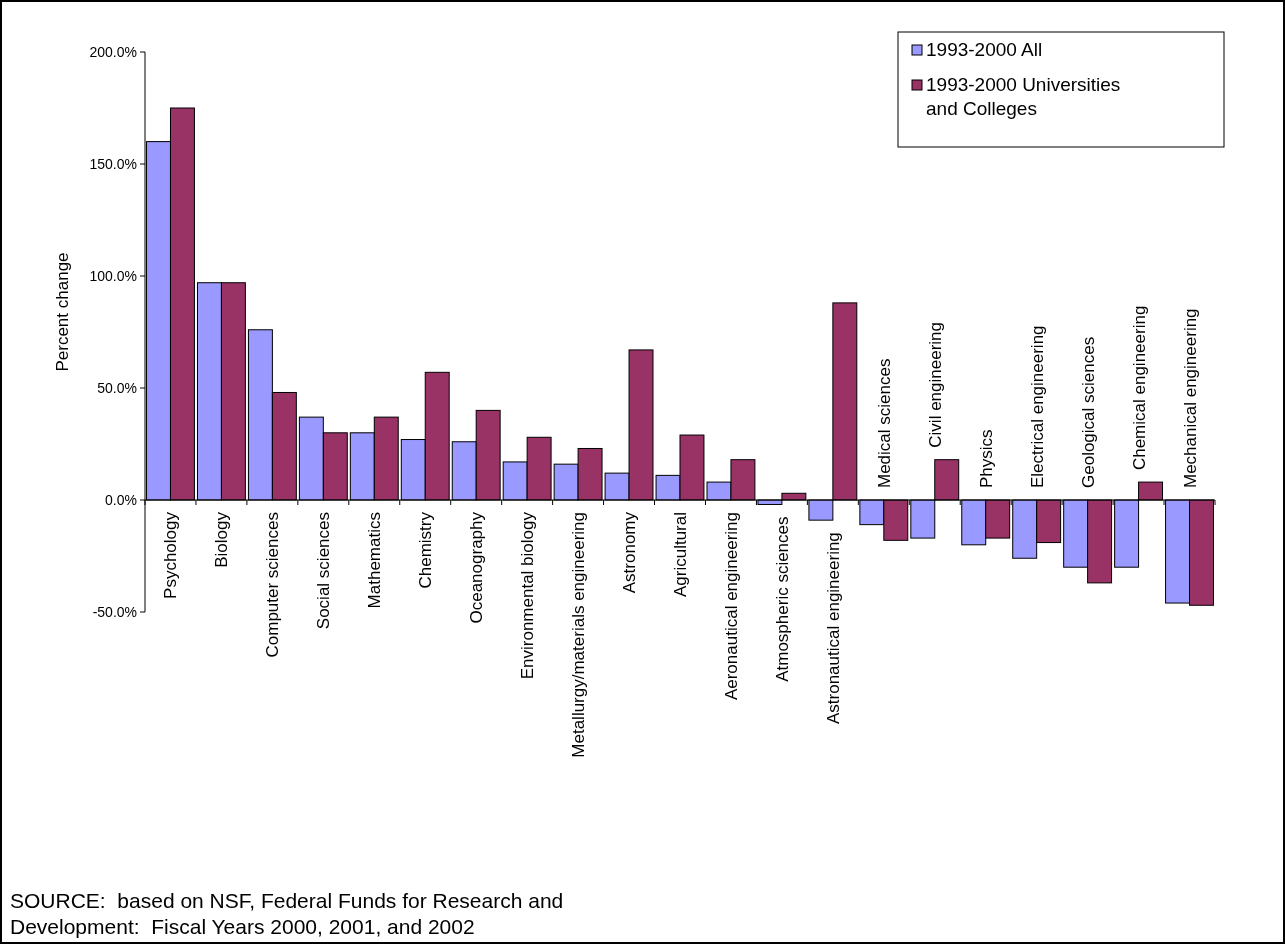 This screenshot has height=944, width=1285. What do you see at coordinates (782, 599) in the screenshot?
I see `x-tick-label: Atmospheric sciences` at bounding box center [782, 599].